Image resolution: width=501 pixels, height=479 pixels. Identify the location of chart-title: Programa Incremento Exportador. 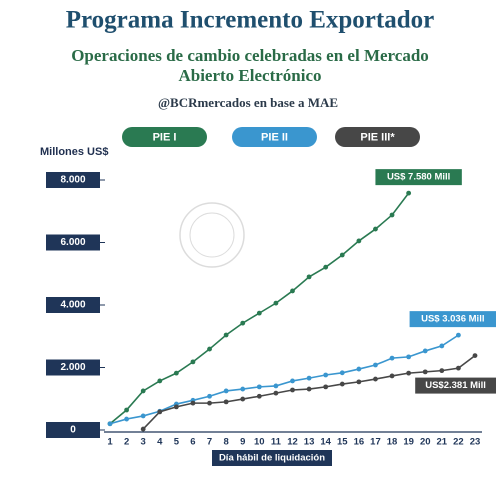
(250, 20).